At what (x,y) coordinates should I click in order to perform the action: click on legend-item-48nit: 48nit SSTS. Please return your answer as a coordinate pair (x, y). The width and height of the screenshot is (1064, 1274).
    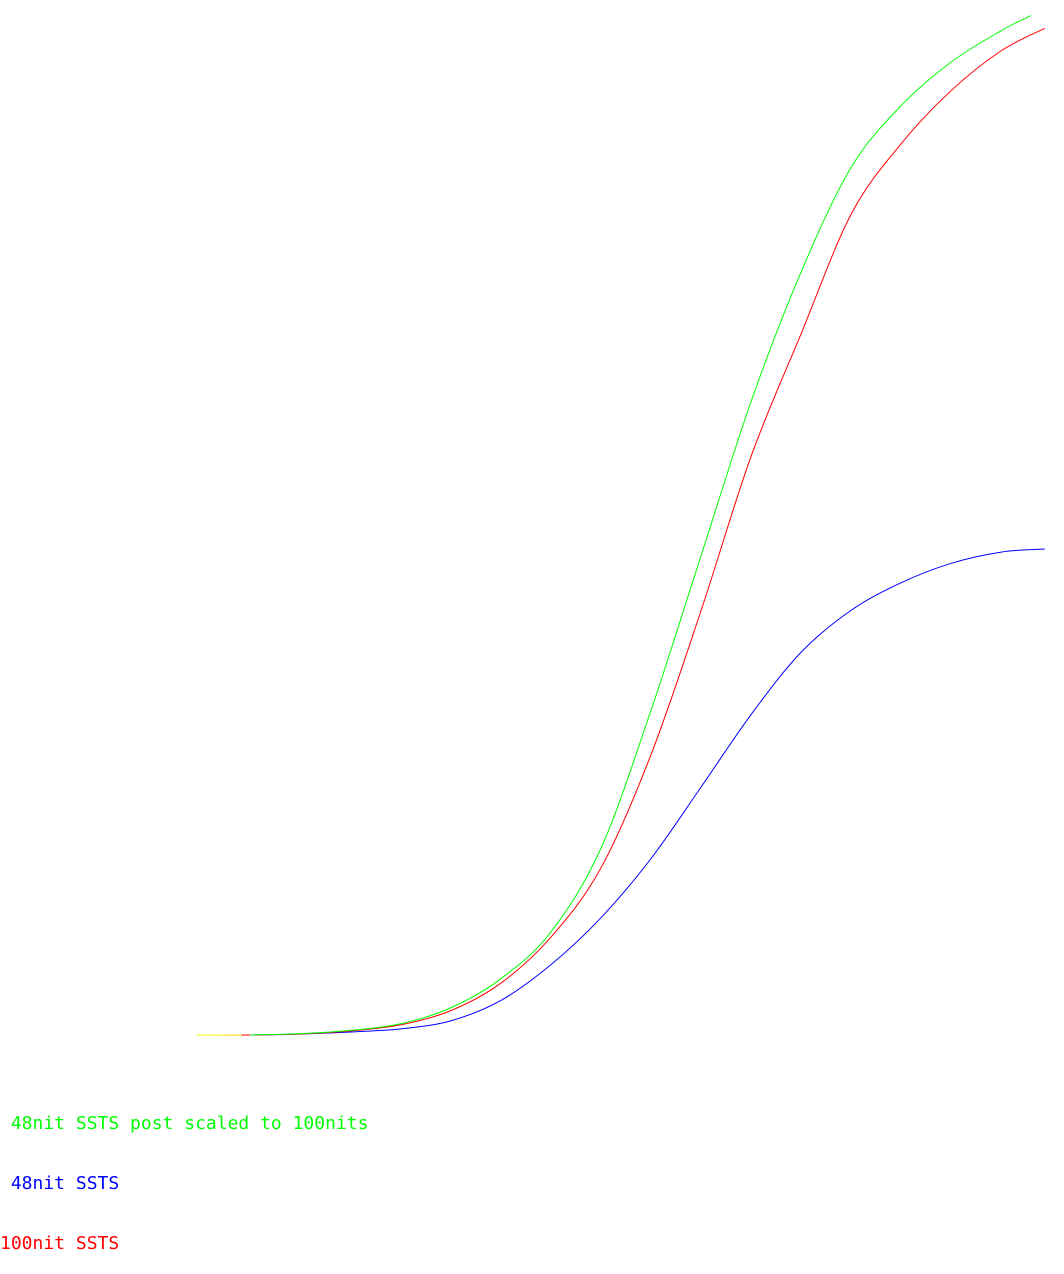
    Looking at the image, I should click on (60, 1183).